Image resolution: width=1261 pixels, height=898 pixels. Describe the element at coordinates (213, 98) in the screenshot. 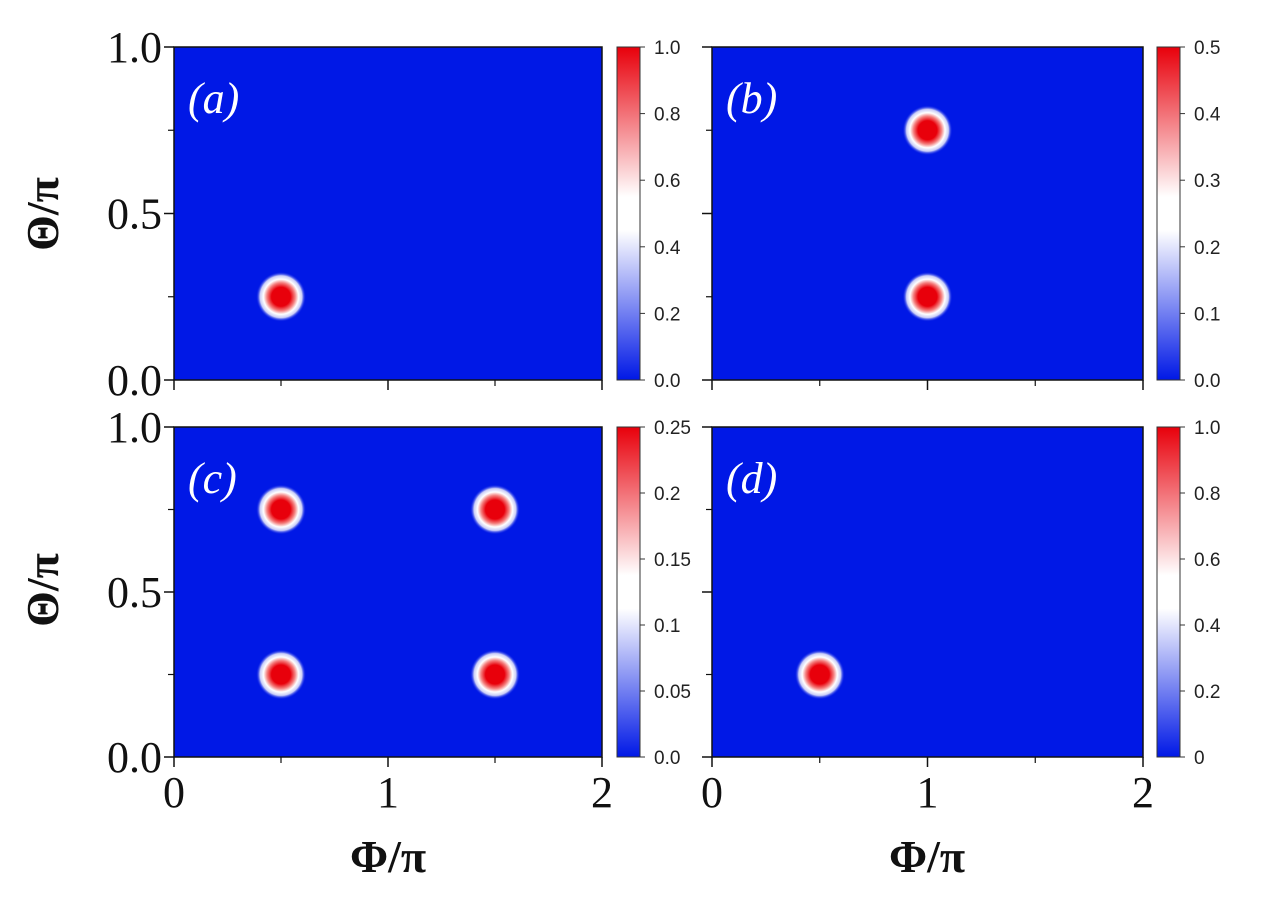

I see `panel-a-label: (a)` at that location.